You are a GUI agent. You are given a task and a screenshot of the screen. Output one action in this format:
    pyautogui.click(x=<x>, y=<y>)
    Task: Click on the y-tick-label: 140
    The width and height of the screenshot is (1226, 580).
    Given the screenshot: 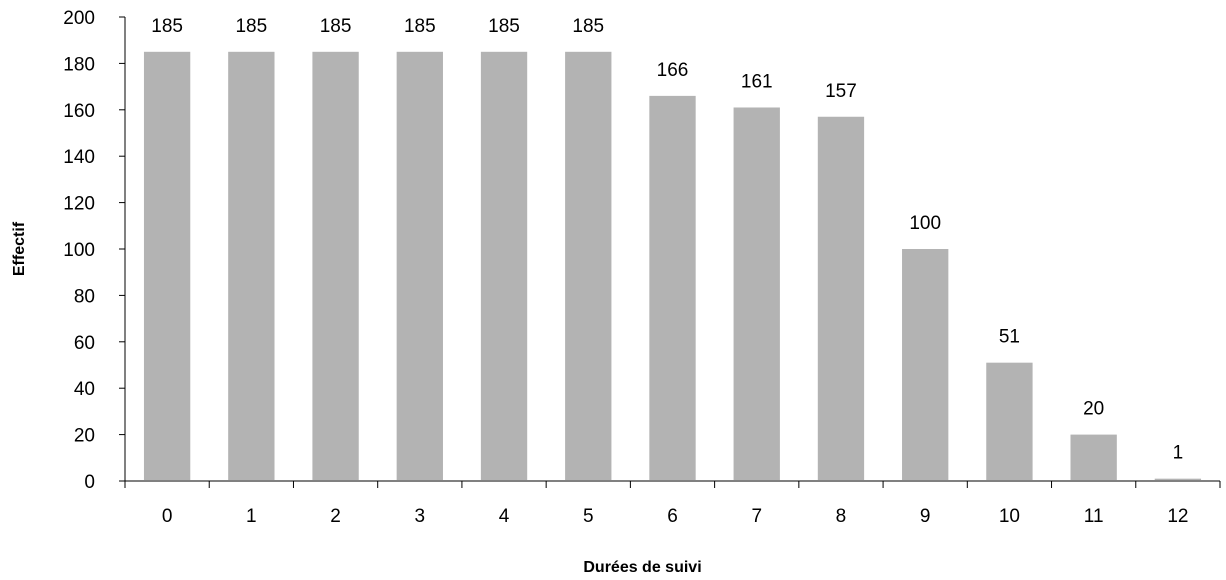 What is the action you would take?
    pyautogui.click(x=79, y=157)
    